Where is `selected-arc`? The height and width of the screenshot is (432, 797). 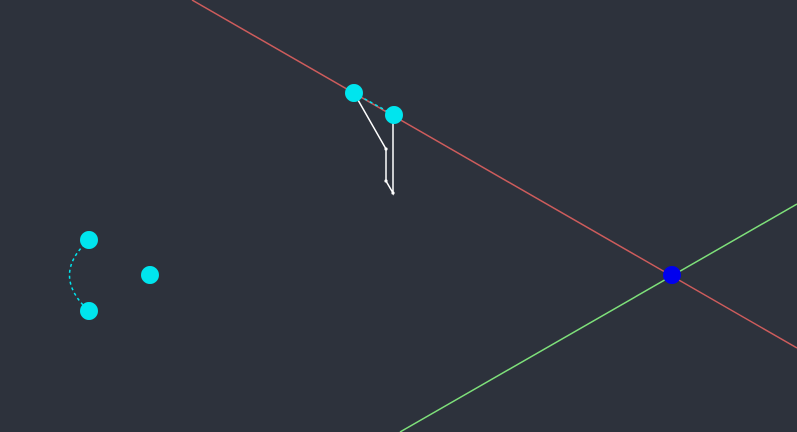 selected-arc is located at coordinates (79, 275).